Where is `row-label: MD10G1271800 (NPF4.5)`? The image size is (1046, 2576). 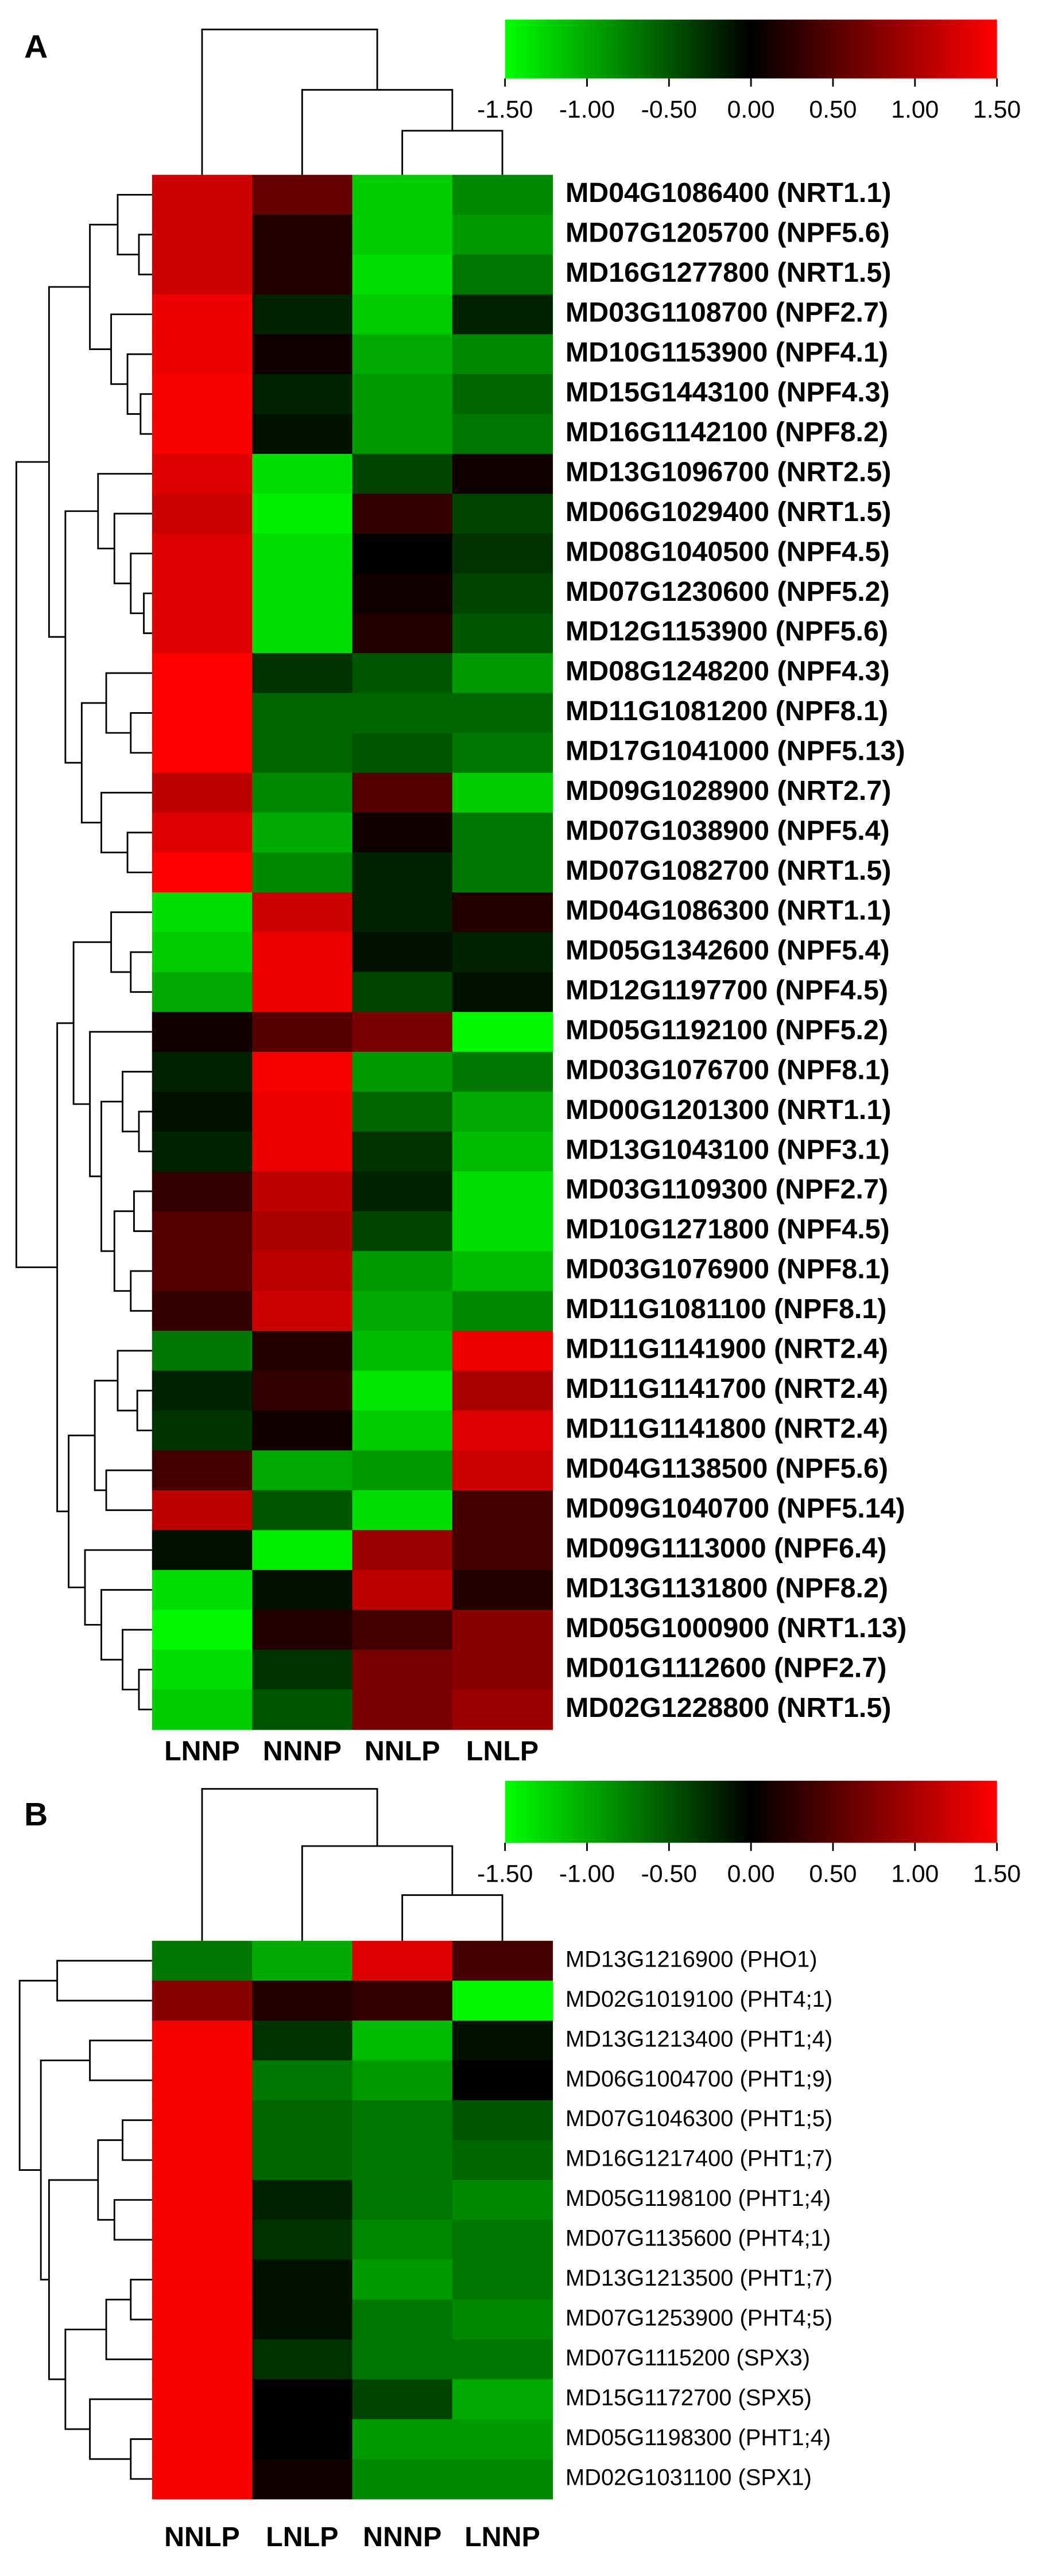
row-label: MD10G1271800 (NPF4.5) is located at coordinates (727, 1229).